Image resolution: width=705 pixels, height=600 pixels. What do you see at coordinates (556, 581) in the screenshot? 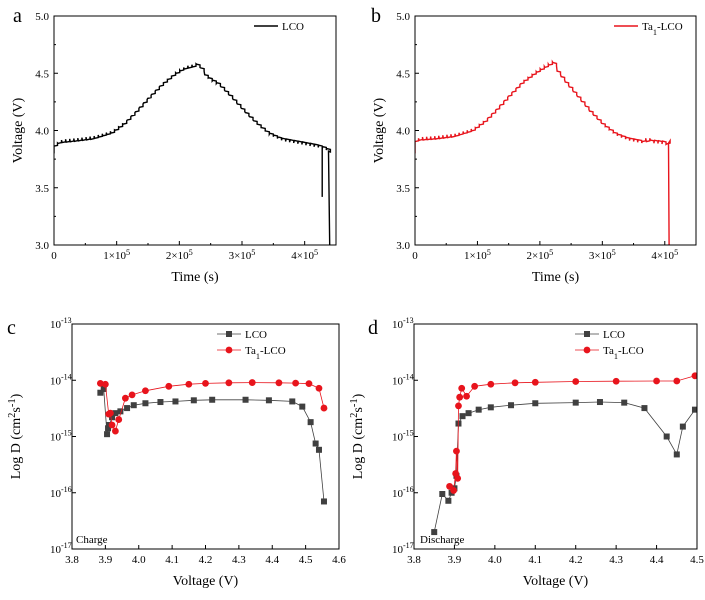
I see `x-axis-title: Voltage (V)` at bounding box center [556, 581].